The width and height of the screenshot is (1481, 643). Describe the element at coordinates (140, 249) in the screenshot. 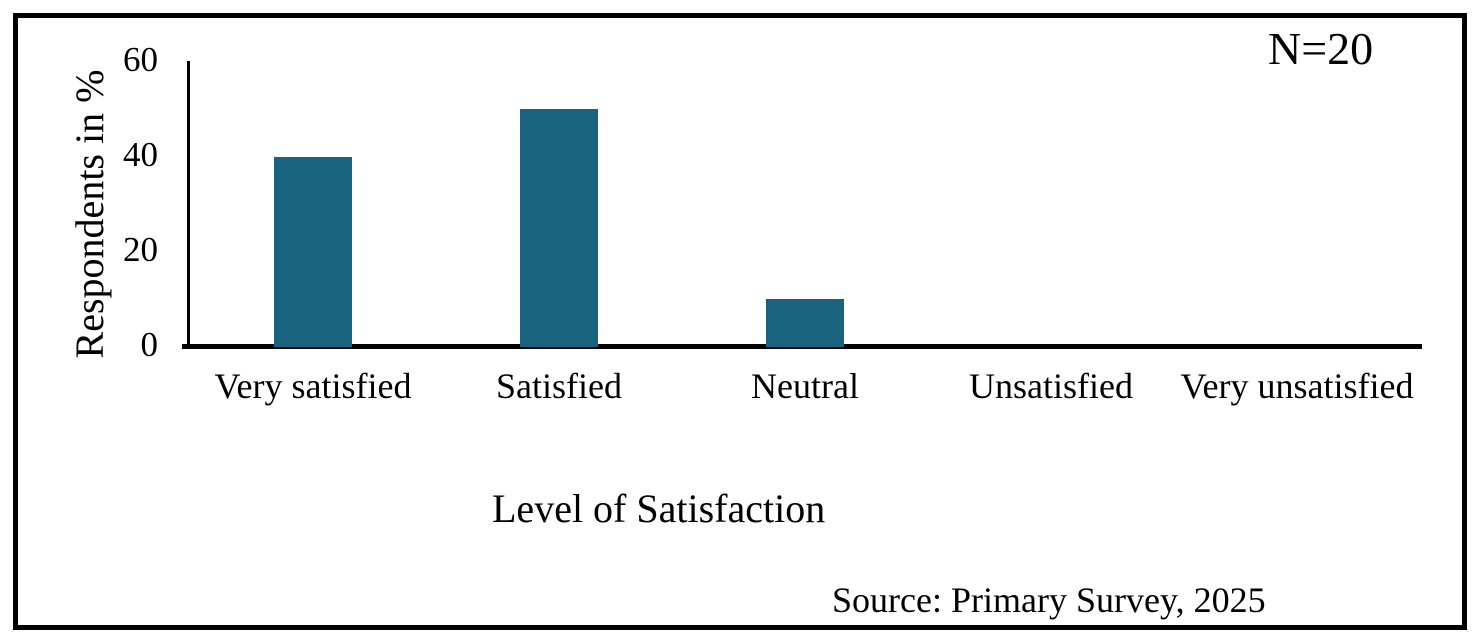

I see `y-tick-label: 20` at that location.